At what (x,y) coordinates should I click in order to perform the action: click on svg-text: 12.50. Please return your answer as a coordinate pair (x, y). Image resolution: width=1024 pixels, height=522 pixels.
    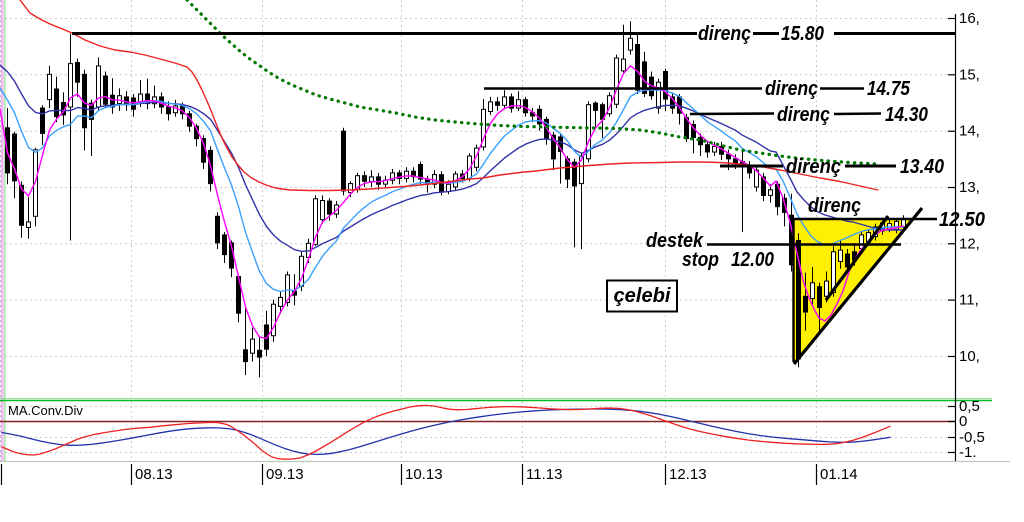
    Looking at the image, I should click on (962, 220).